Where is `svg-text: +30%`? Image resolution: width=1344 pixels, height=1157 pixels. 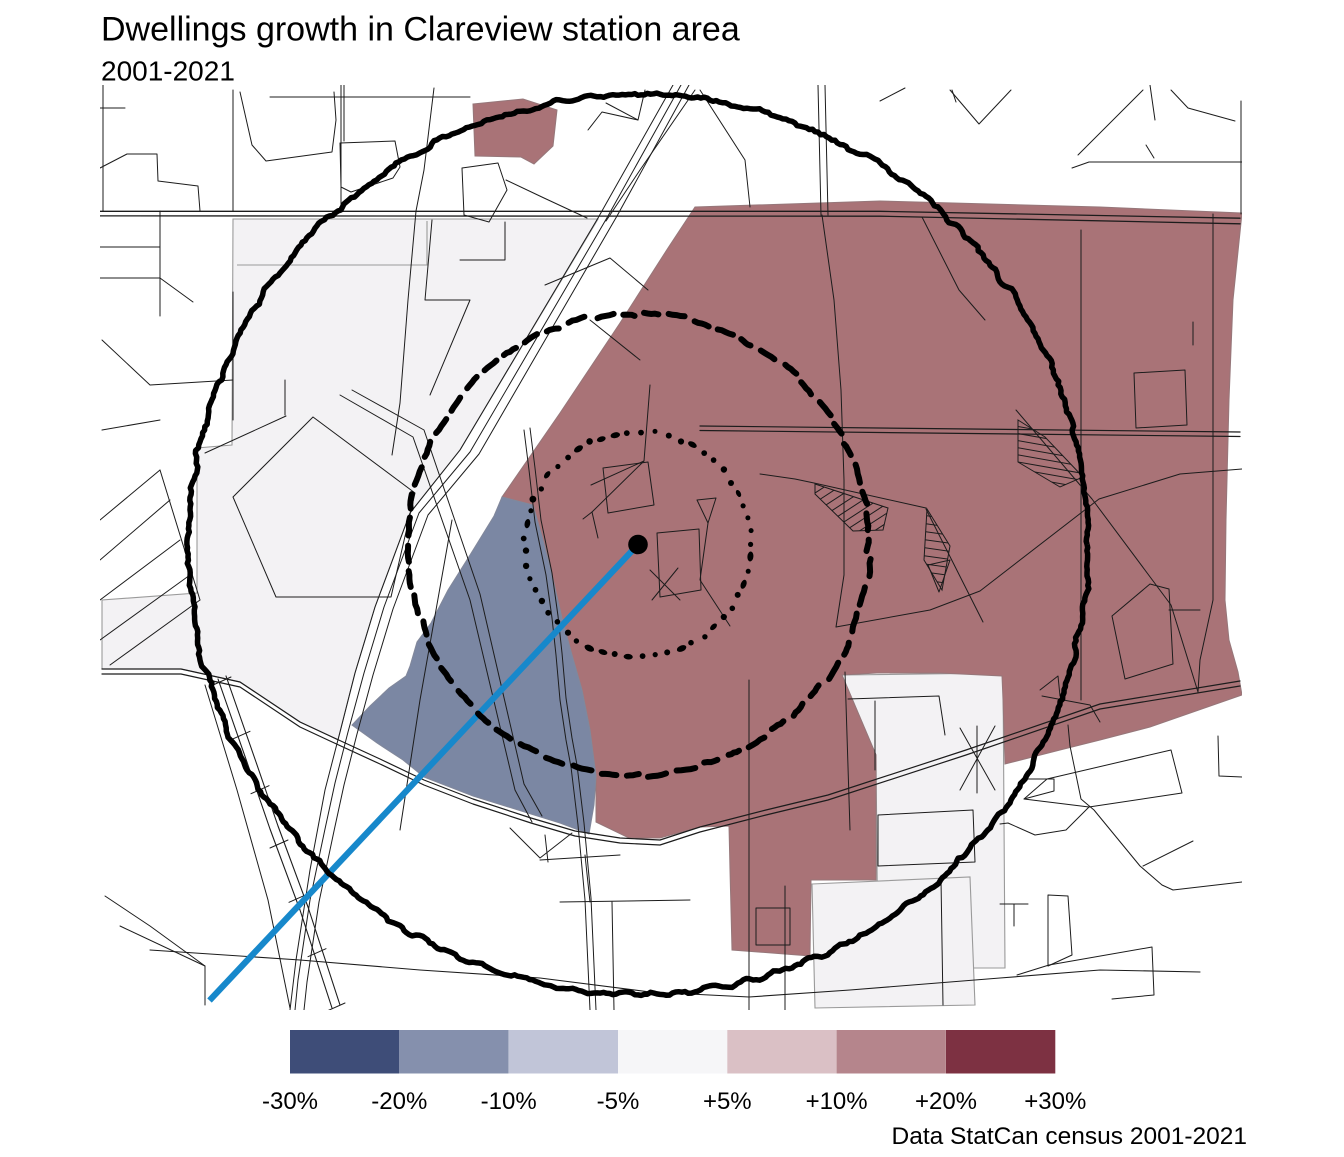
svg-text: +30% is located at coordinates (1055, 1101).